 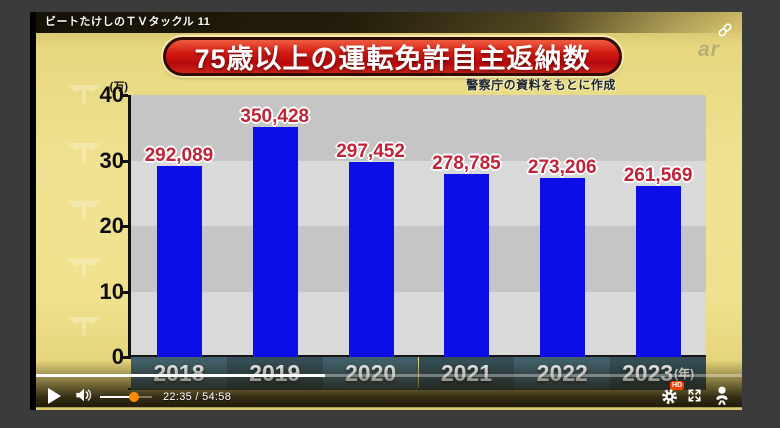 What do you see at coordinates (181, 375) in the screenshot?
I see `seek-bar-progress` at bounding box center [181, 375].